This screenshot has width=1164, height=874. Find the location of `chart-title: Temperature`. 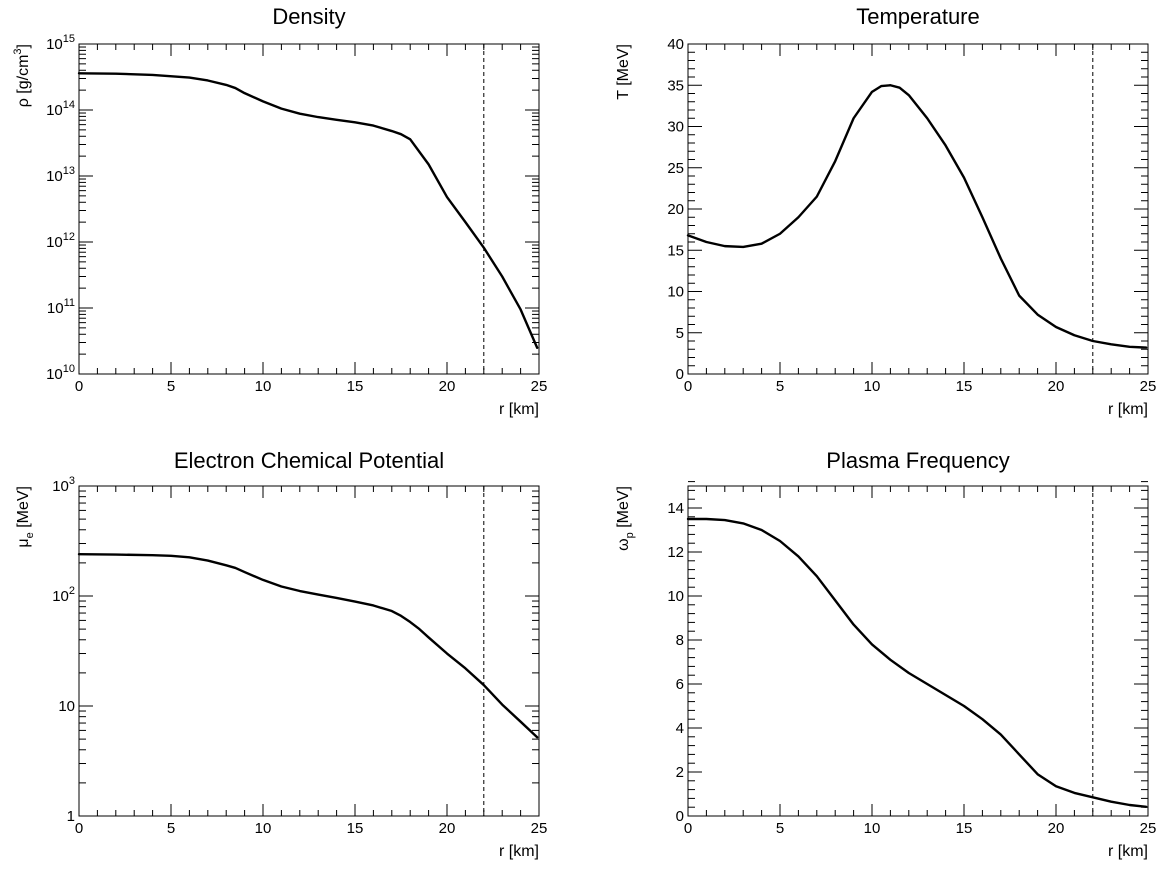

chart-title: Temperature is located at coordinates (918, 16).